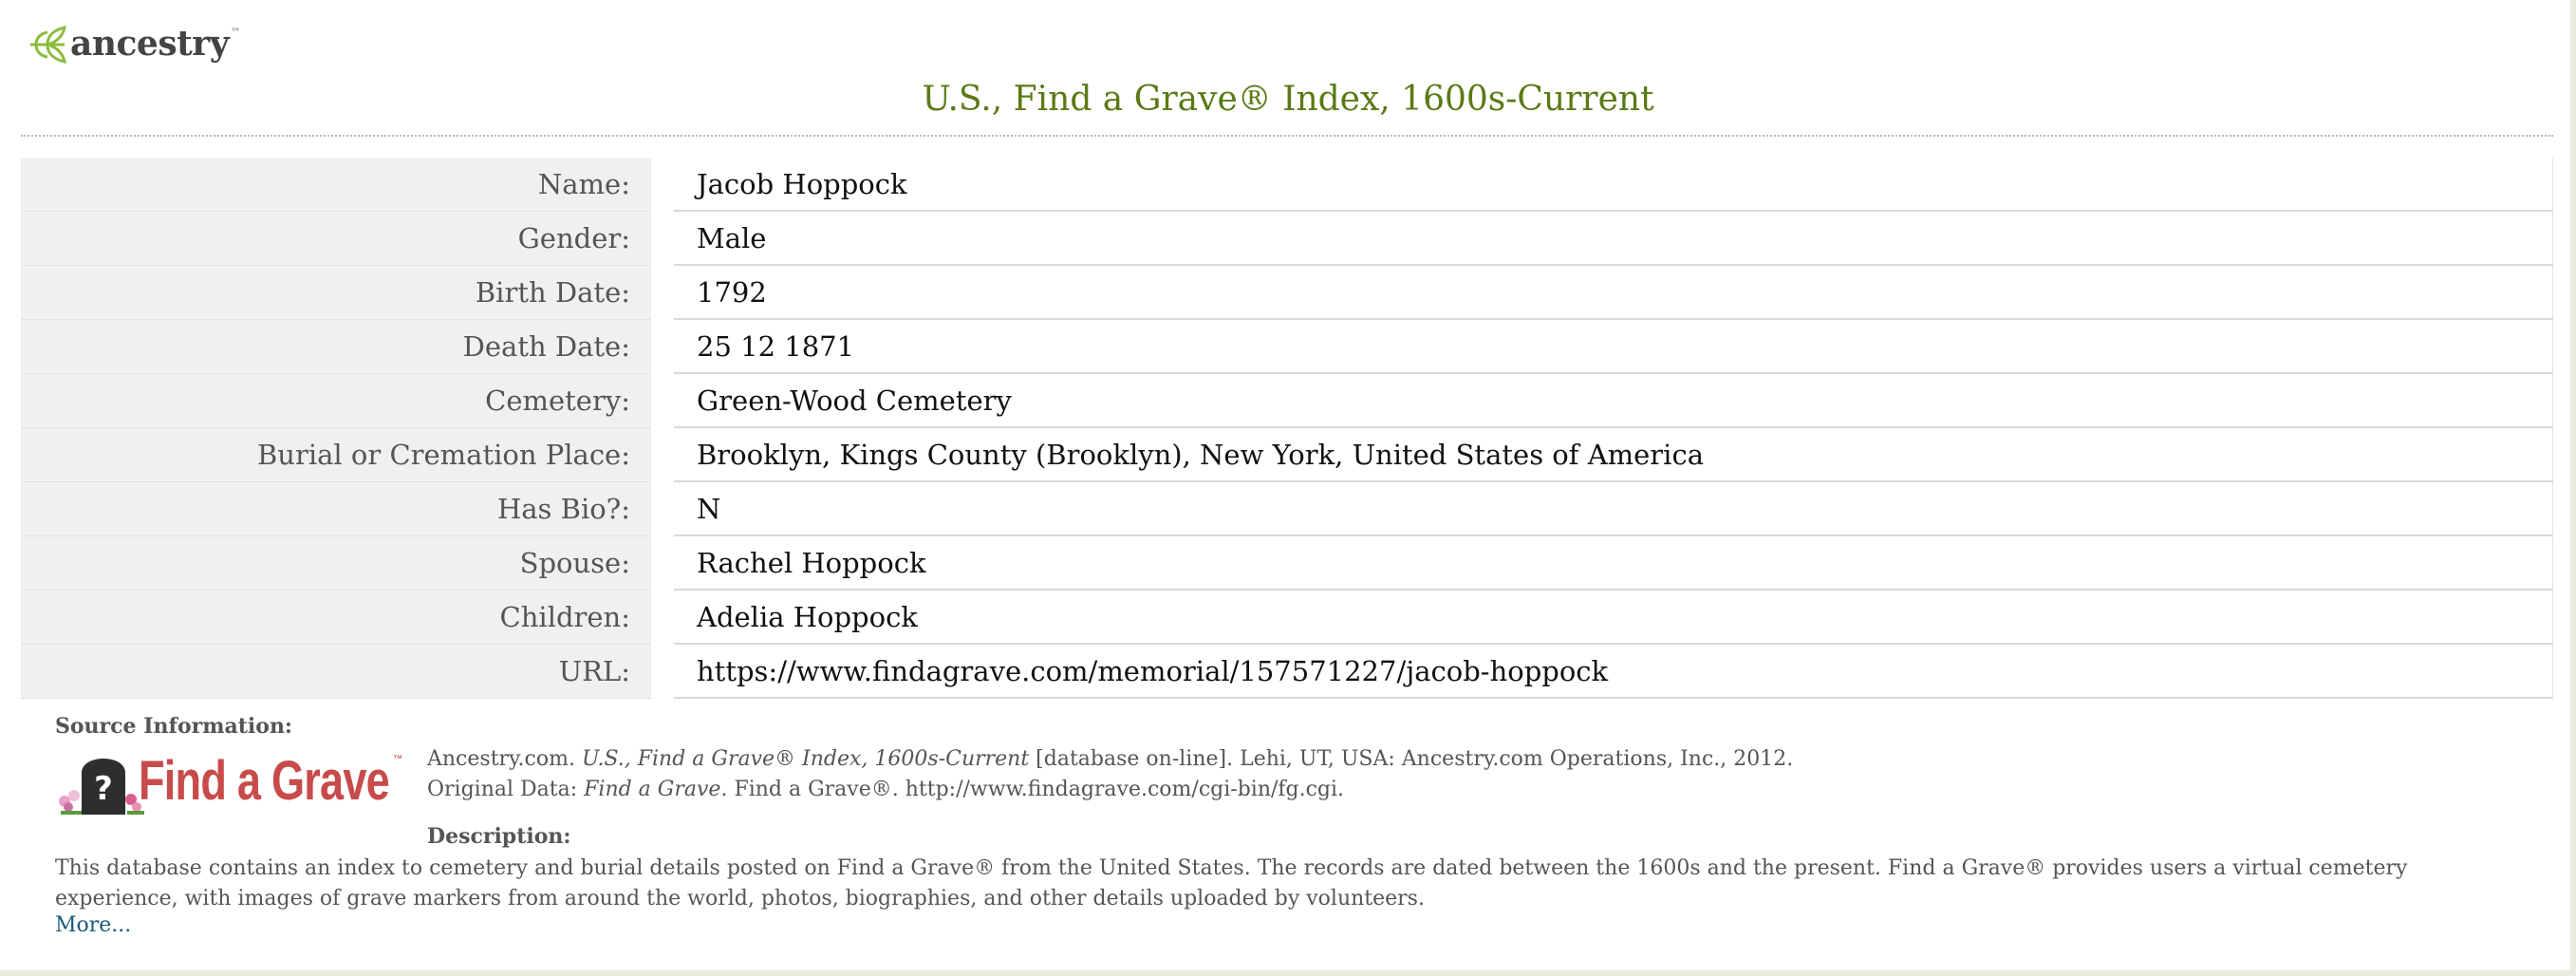 Image resolution: width=2576 pixels, height=976 pixels. What do you see at coordinates (264, 781) in the screenshot?
I see `find-a-grave-wordmark: Find a Grave` at bounding box center [264, 781].